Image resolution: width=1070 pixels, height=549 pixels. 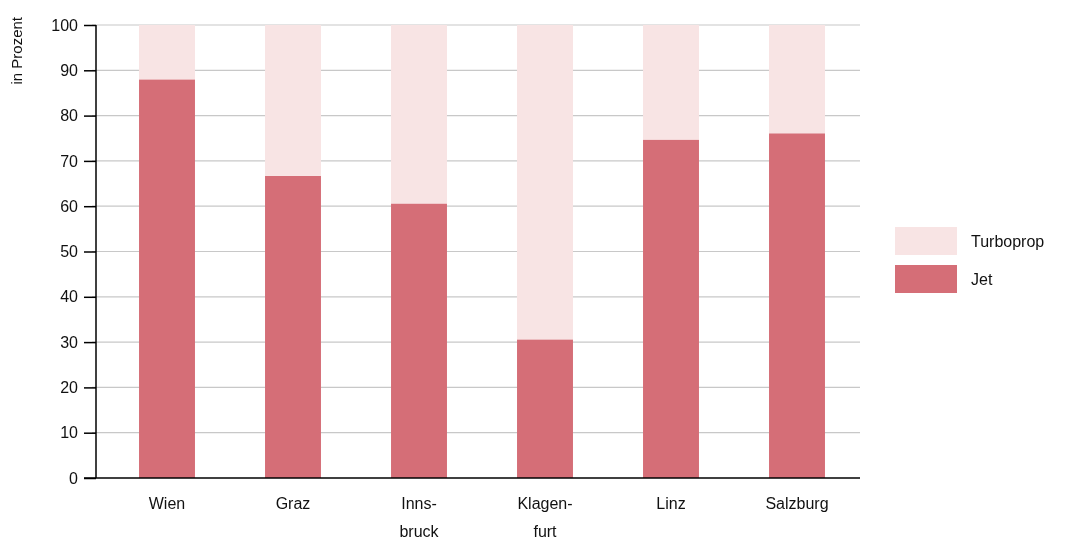 What do you see at coordinates (69, 70) in the screenshot?
I see `y-tick-label: 90` at bounding box center [69, 70].